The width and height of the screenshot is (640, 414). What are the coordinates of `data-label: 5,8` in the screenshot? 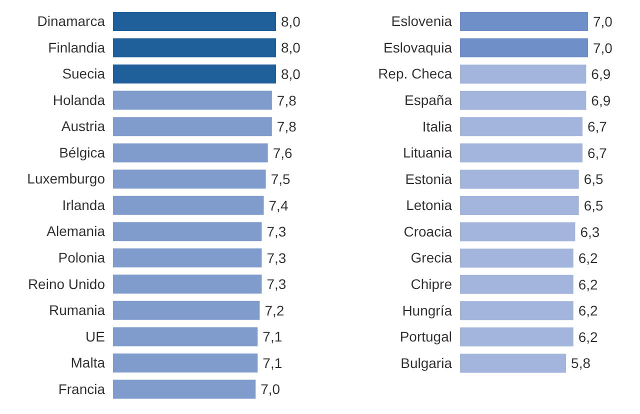 It's located at (581, 363).